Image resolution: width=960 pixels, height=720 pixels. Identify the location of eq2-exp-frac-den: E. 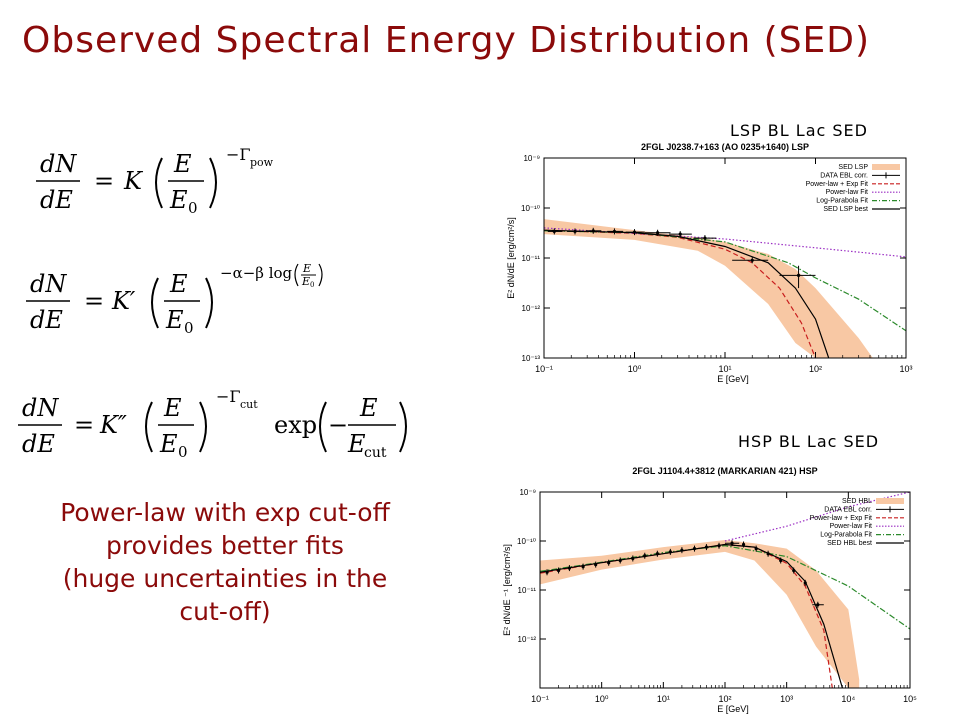
(305, 281).